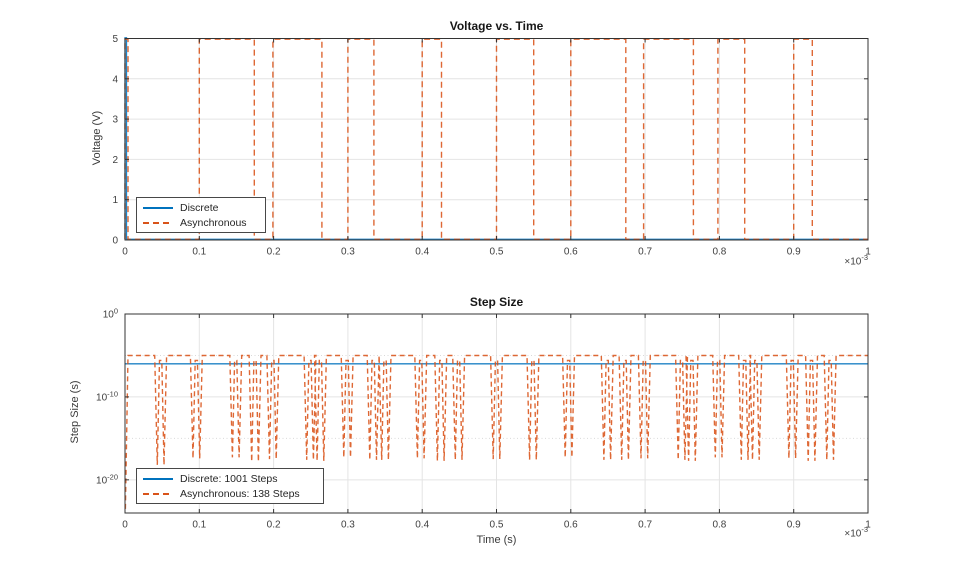 This screenshot has height=577, width=959. What do you see at coordinates (833, 260) in the screenshot?
I see `top-chart-x-exponent-label: ×10-3` at bounding box center [833, 260].